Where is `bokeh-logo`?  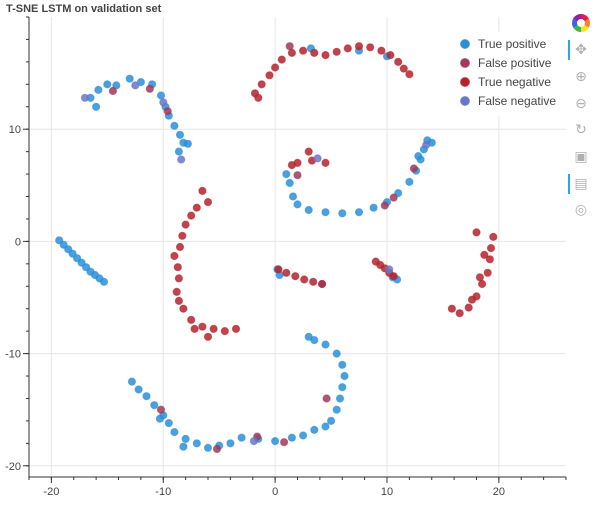
bokeh-logo is located at coordinates (581, 23).